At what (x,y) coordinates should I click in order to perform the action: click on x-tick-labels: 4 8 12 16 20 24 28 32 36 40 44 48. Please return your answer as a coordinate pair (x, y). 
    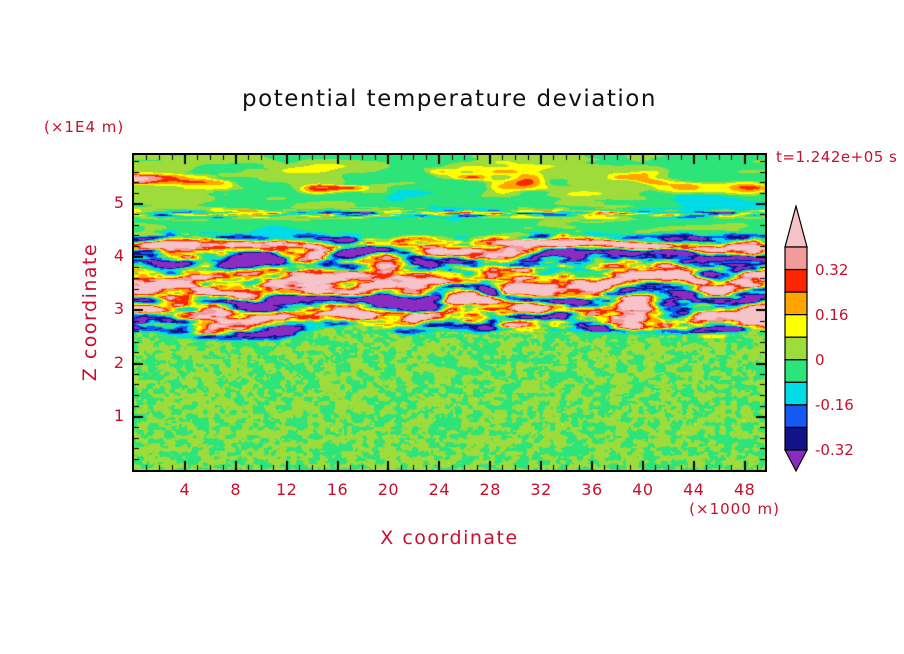
    Looking at the image, I should click on (449, 491).